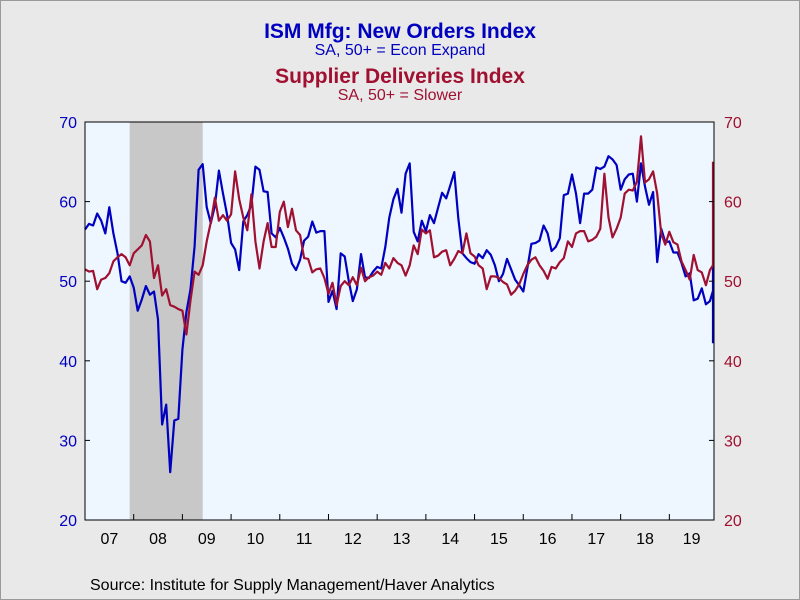  Describe the element at coordinates (68, 441) in the screenshot. I see `y-tick-label-left: 30` at that location.